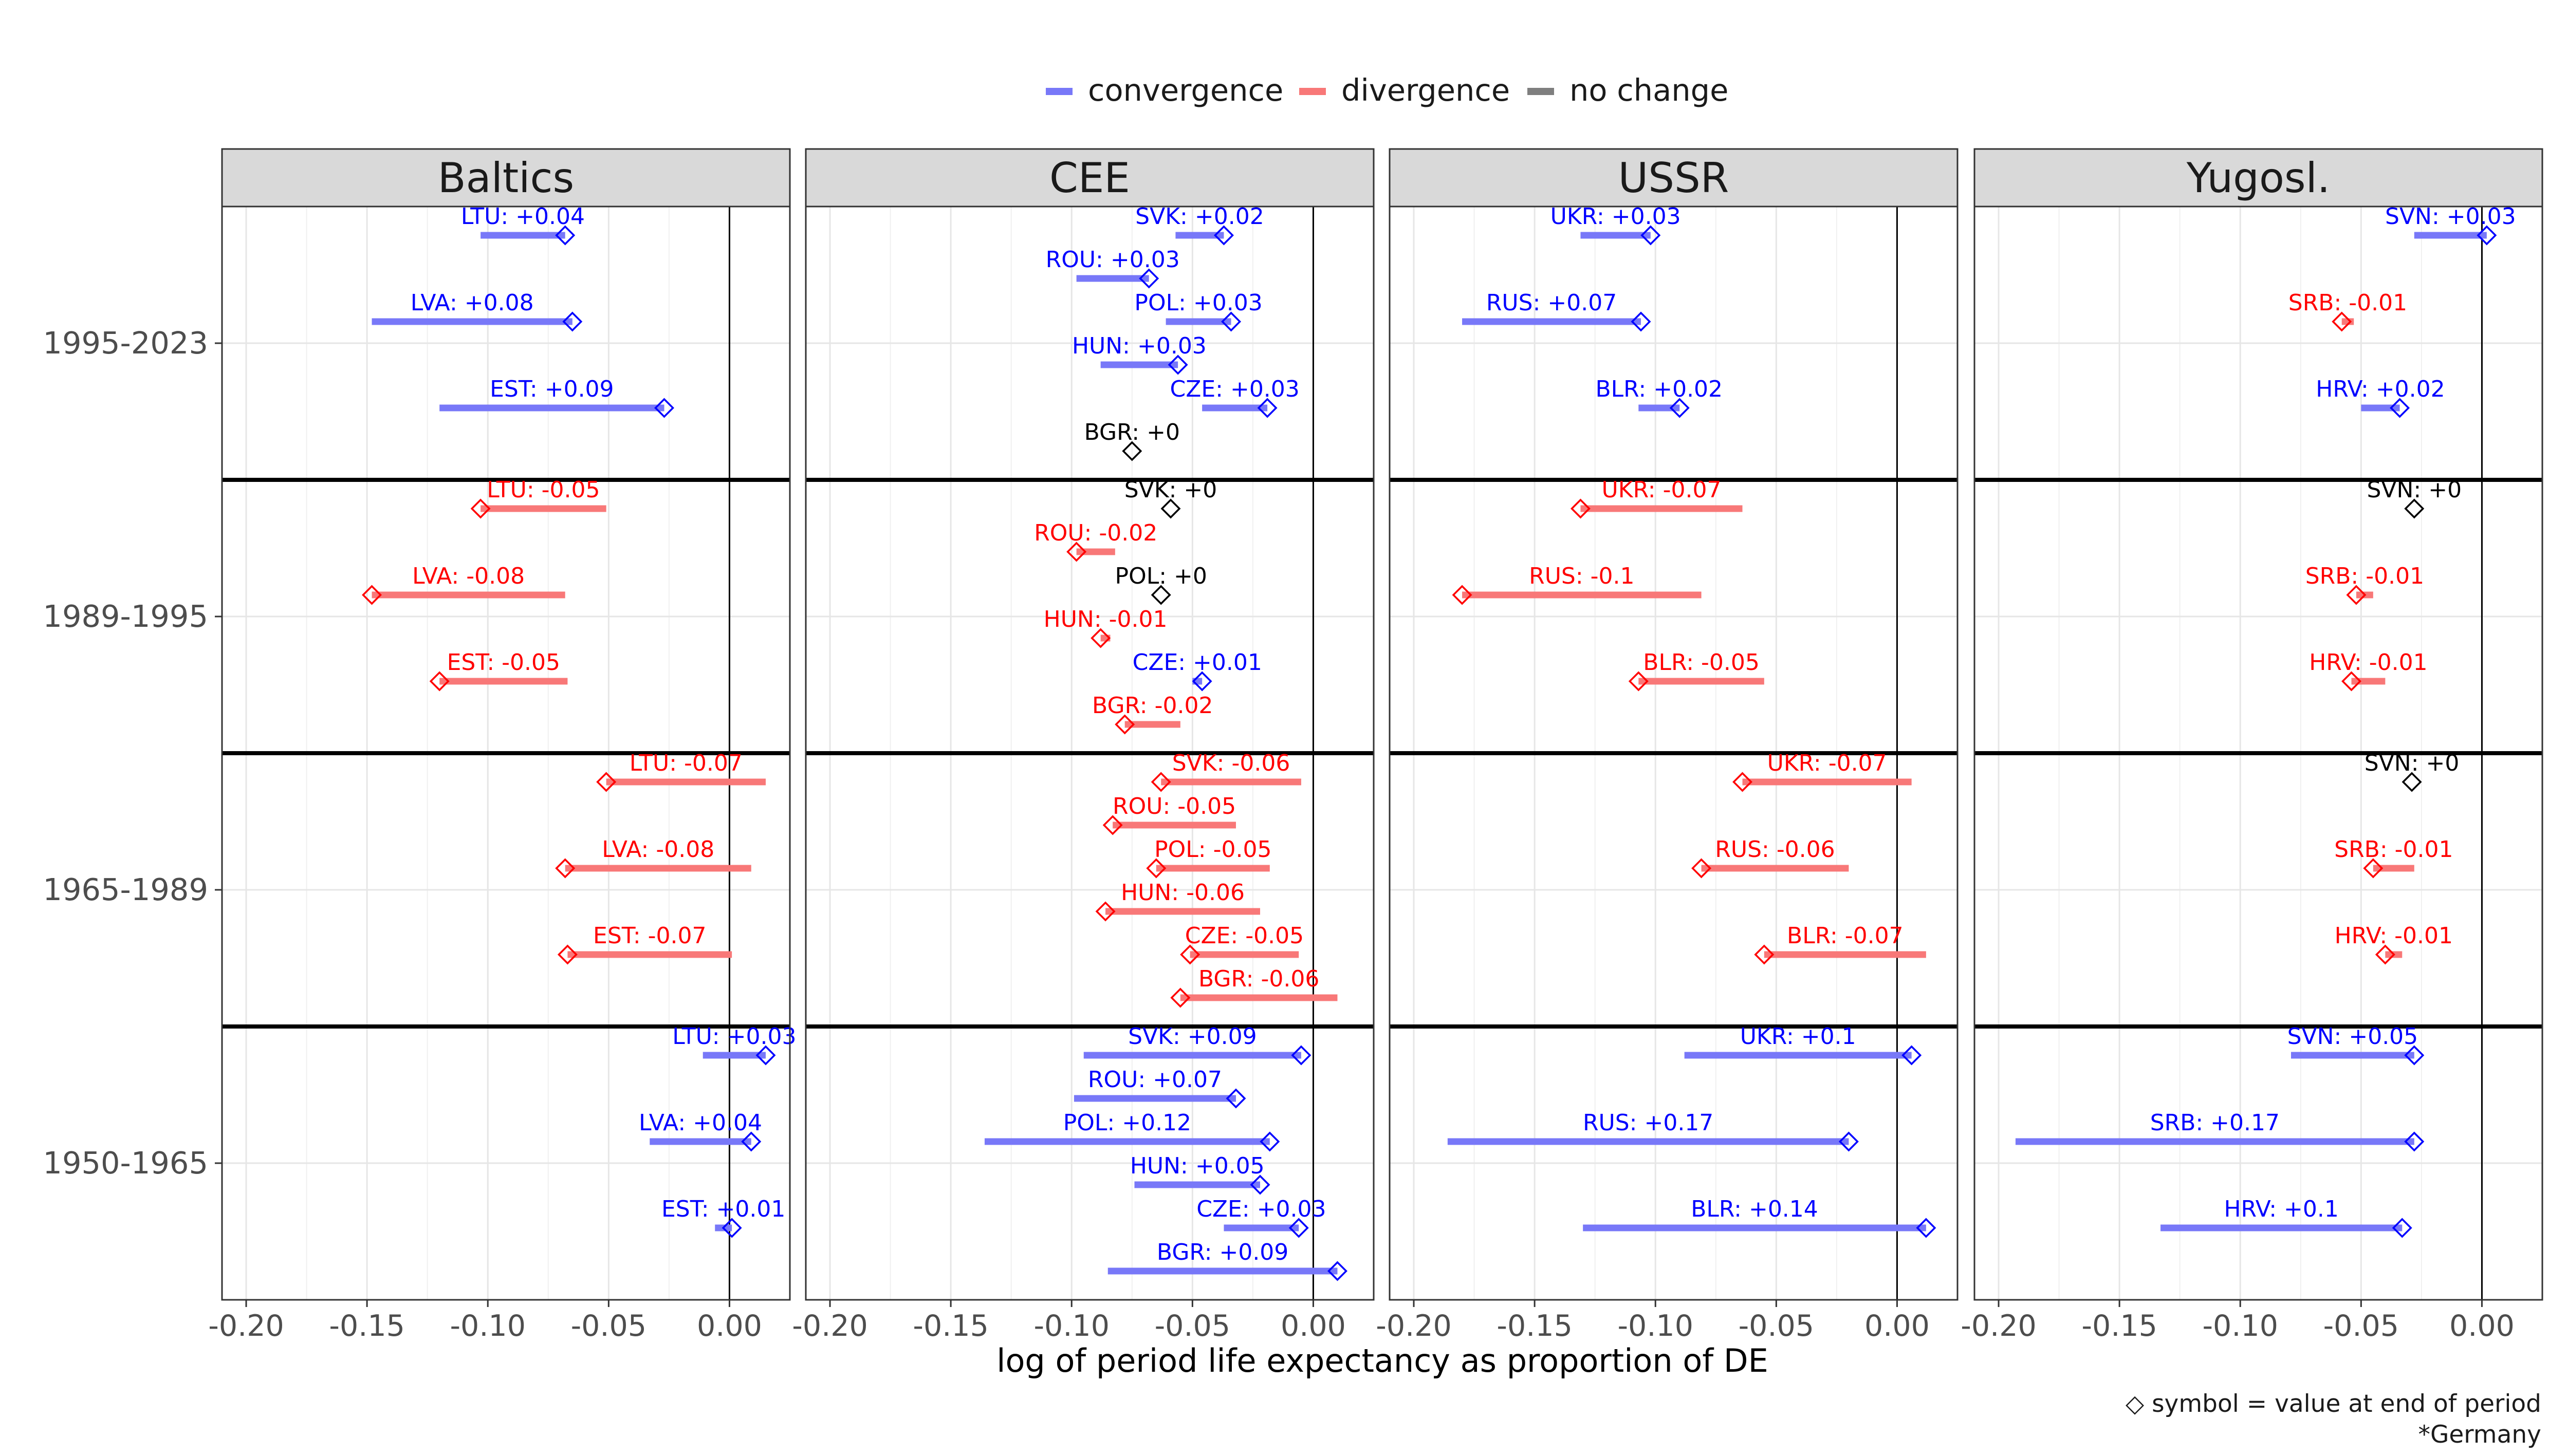 Image resolution: width=2549 pixels, height=1456 pixels. What do you see at coordinates (1106, 627) in the screenshot?
I see `series-hun-1989-1995: HUN: -0.01` at bounding box center [1106, 627].